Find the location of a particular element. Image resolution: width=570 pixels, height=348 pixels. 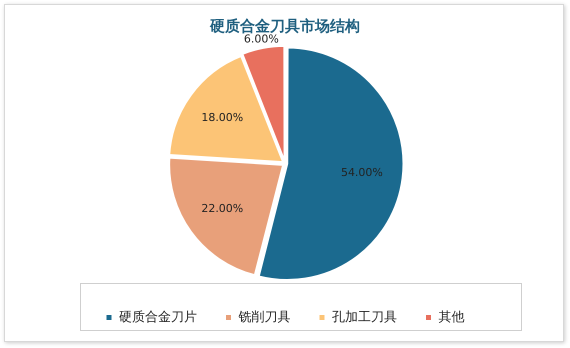

legend-label: 铣削刀具 is located at coordinates (264, 317).